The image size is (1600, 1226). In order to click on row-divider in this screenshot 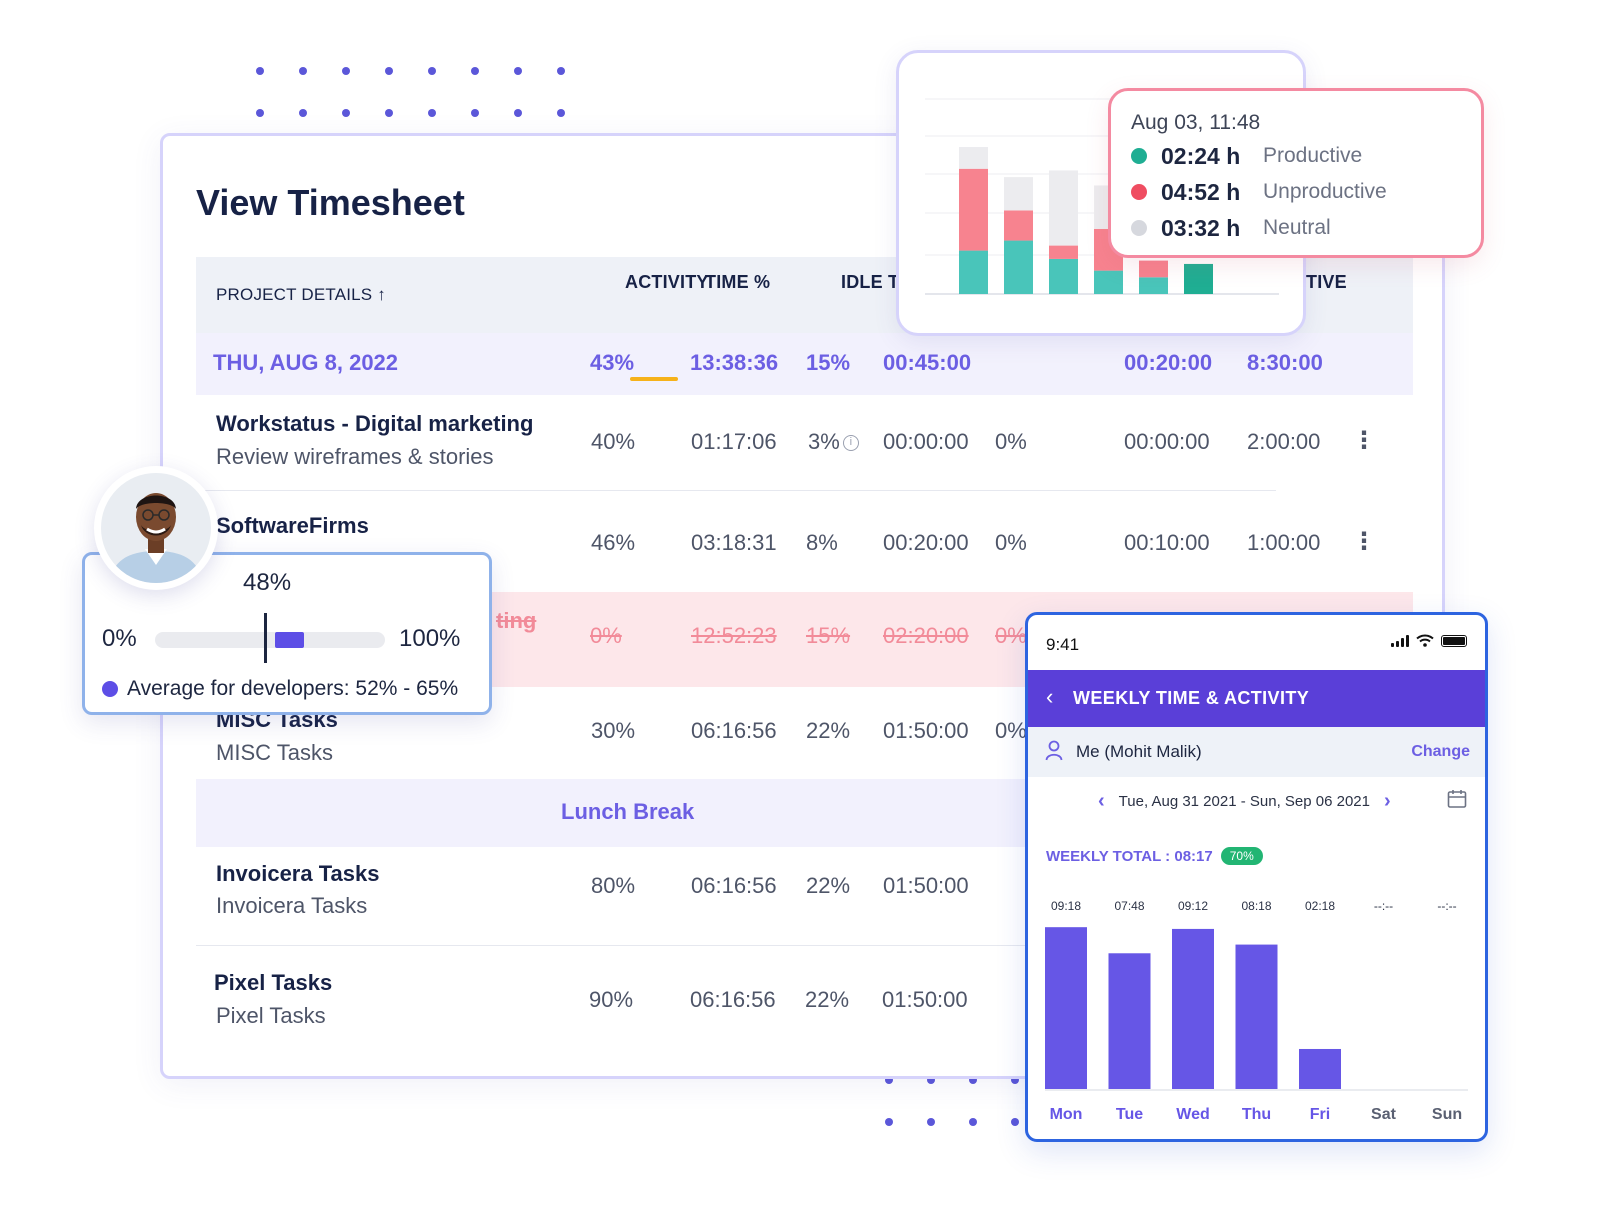, I will do `click(736, 490)`.